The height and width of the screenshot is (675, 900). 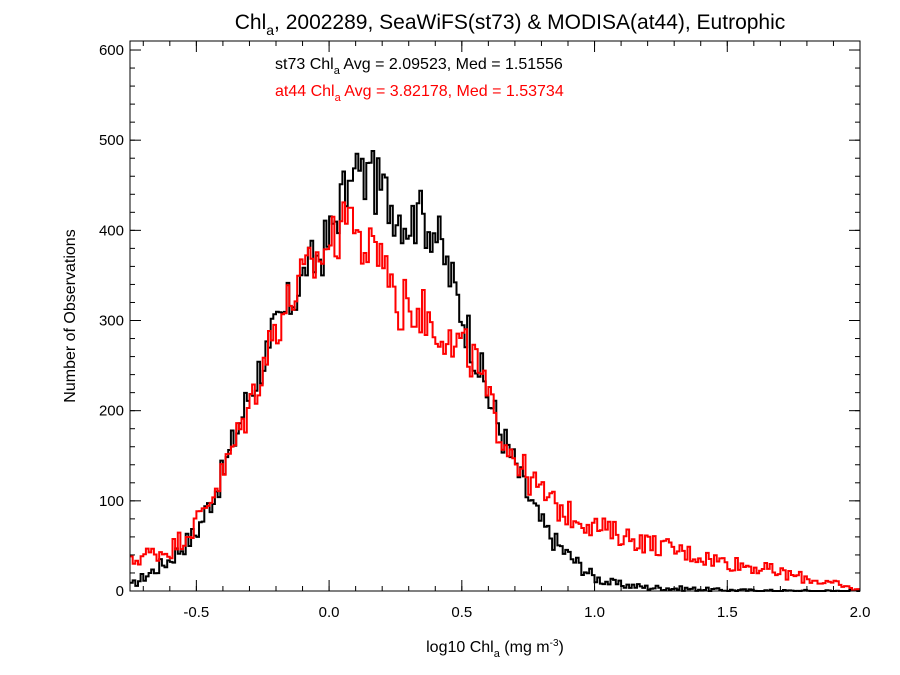 I want to click on x-tick-label: 0.5, so click(x=461, y=612).